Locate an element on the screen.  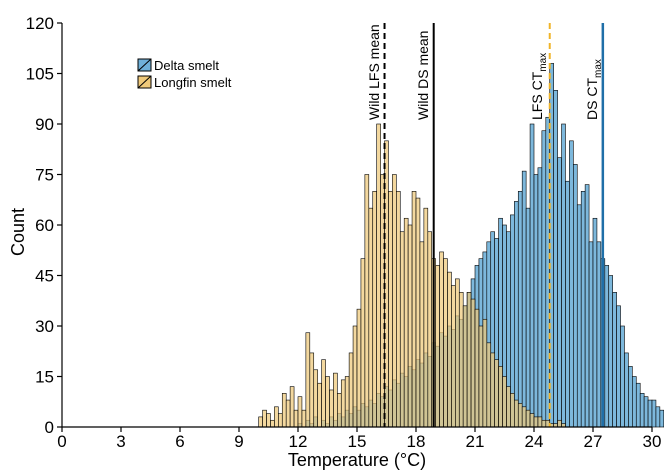
ref-label-lfs-ctmax-main: LFS CT is located at coordinates (537, 95).